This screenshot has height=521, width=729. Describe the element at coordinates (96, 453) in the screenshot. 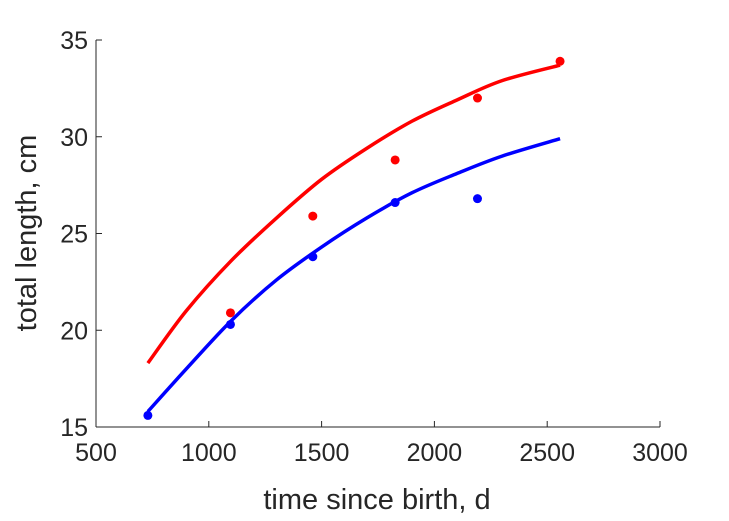

I see `x-tick-label: 500` at that location.